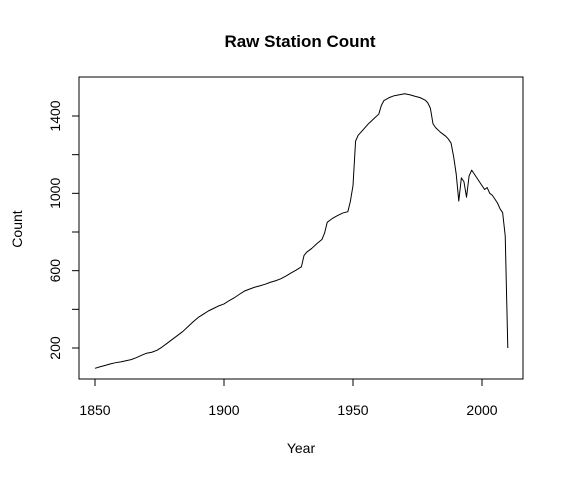 The height and width of the screenshot is (477, 564). What do you see at coordinates (63, 230) in the screenshot?
I see `y-axis: 200 600 1000 1400` at bounding box center [63, 230].